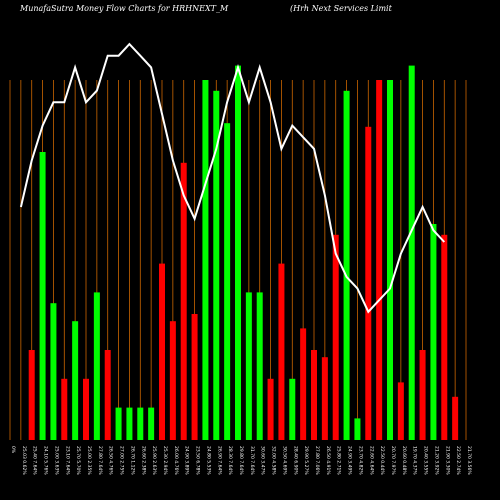 The width and height of the screenshot is (500, 500). What do you see at coordinates (89, 460) in the screenshot?
I see `x-tick-label: 25.00 2.35%` at bounding box center [89, 460].